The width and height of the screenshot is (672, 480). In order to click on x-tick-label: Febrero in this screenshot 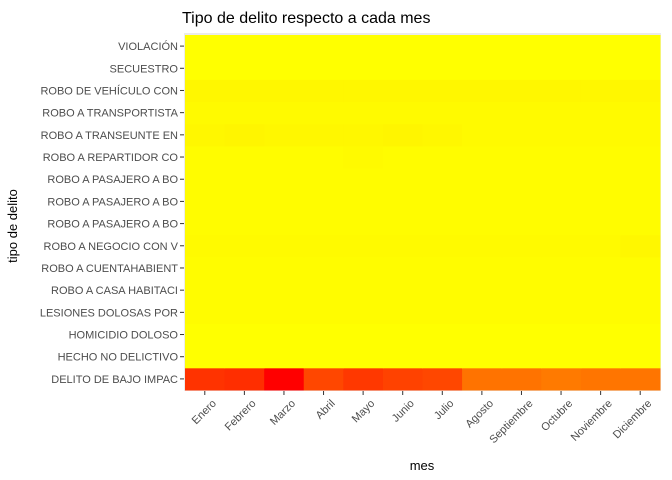, I will do `click(241, 416)`.